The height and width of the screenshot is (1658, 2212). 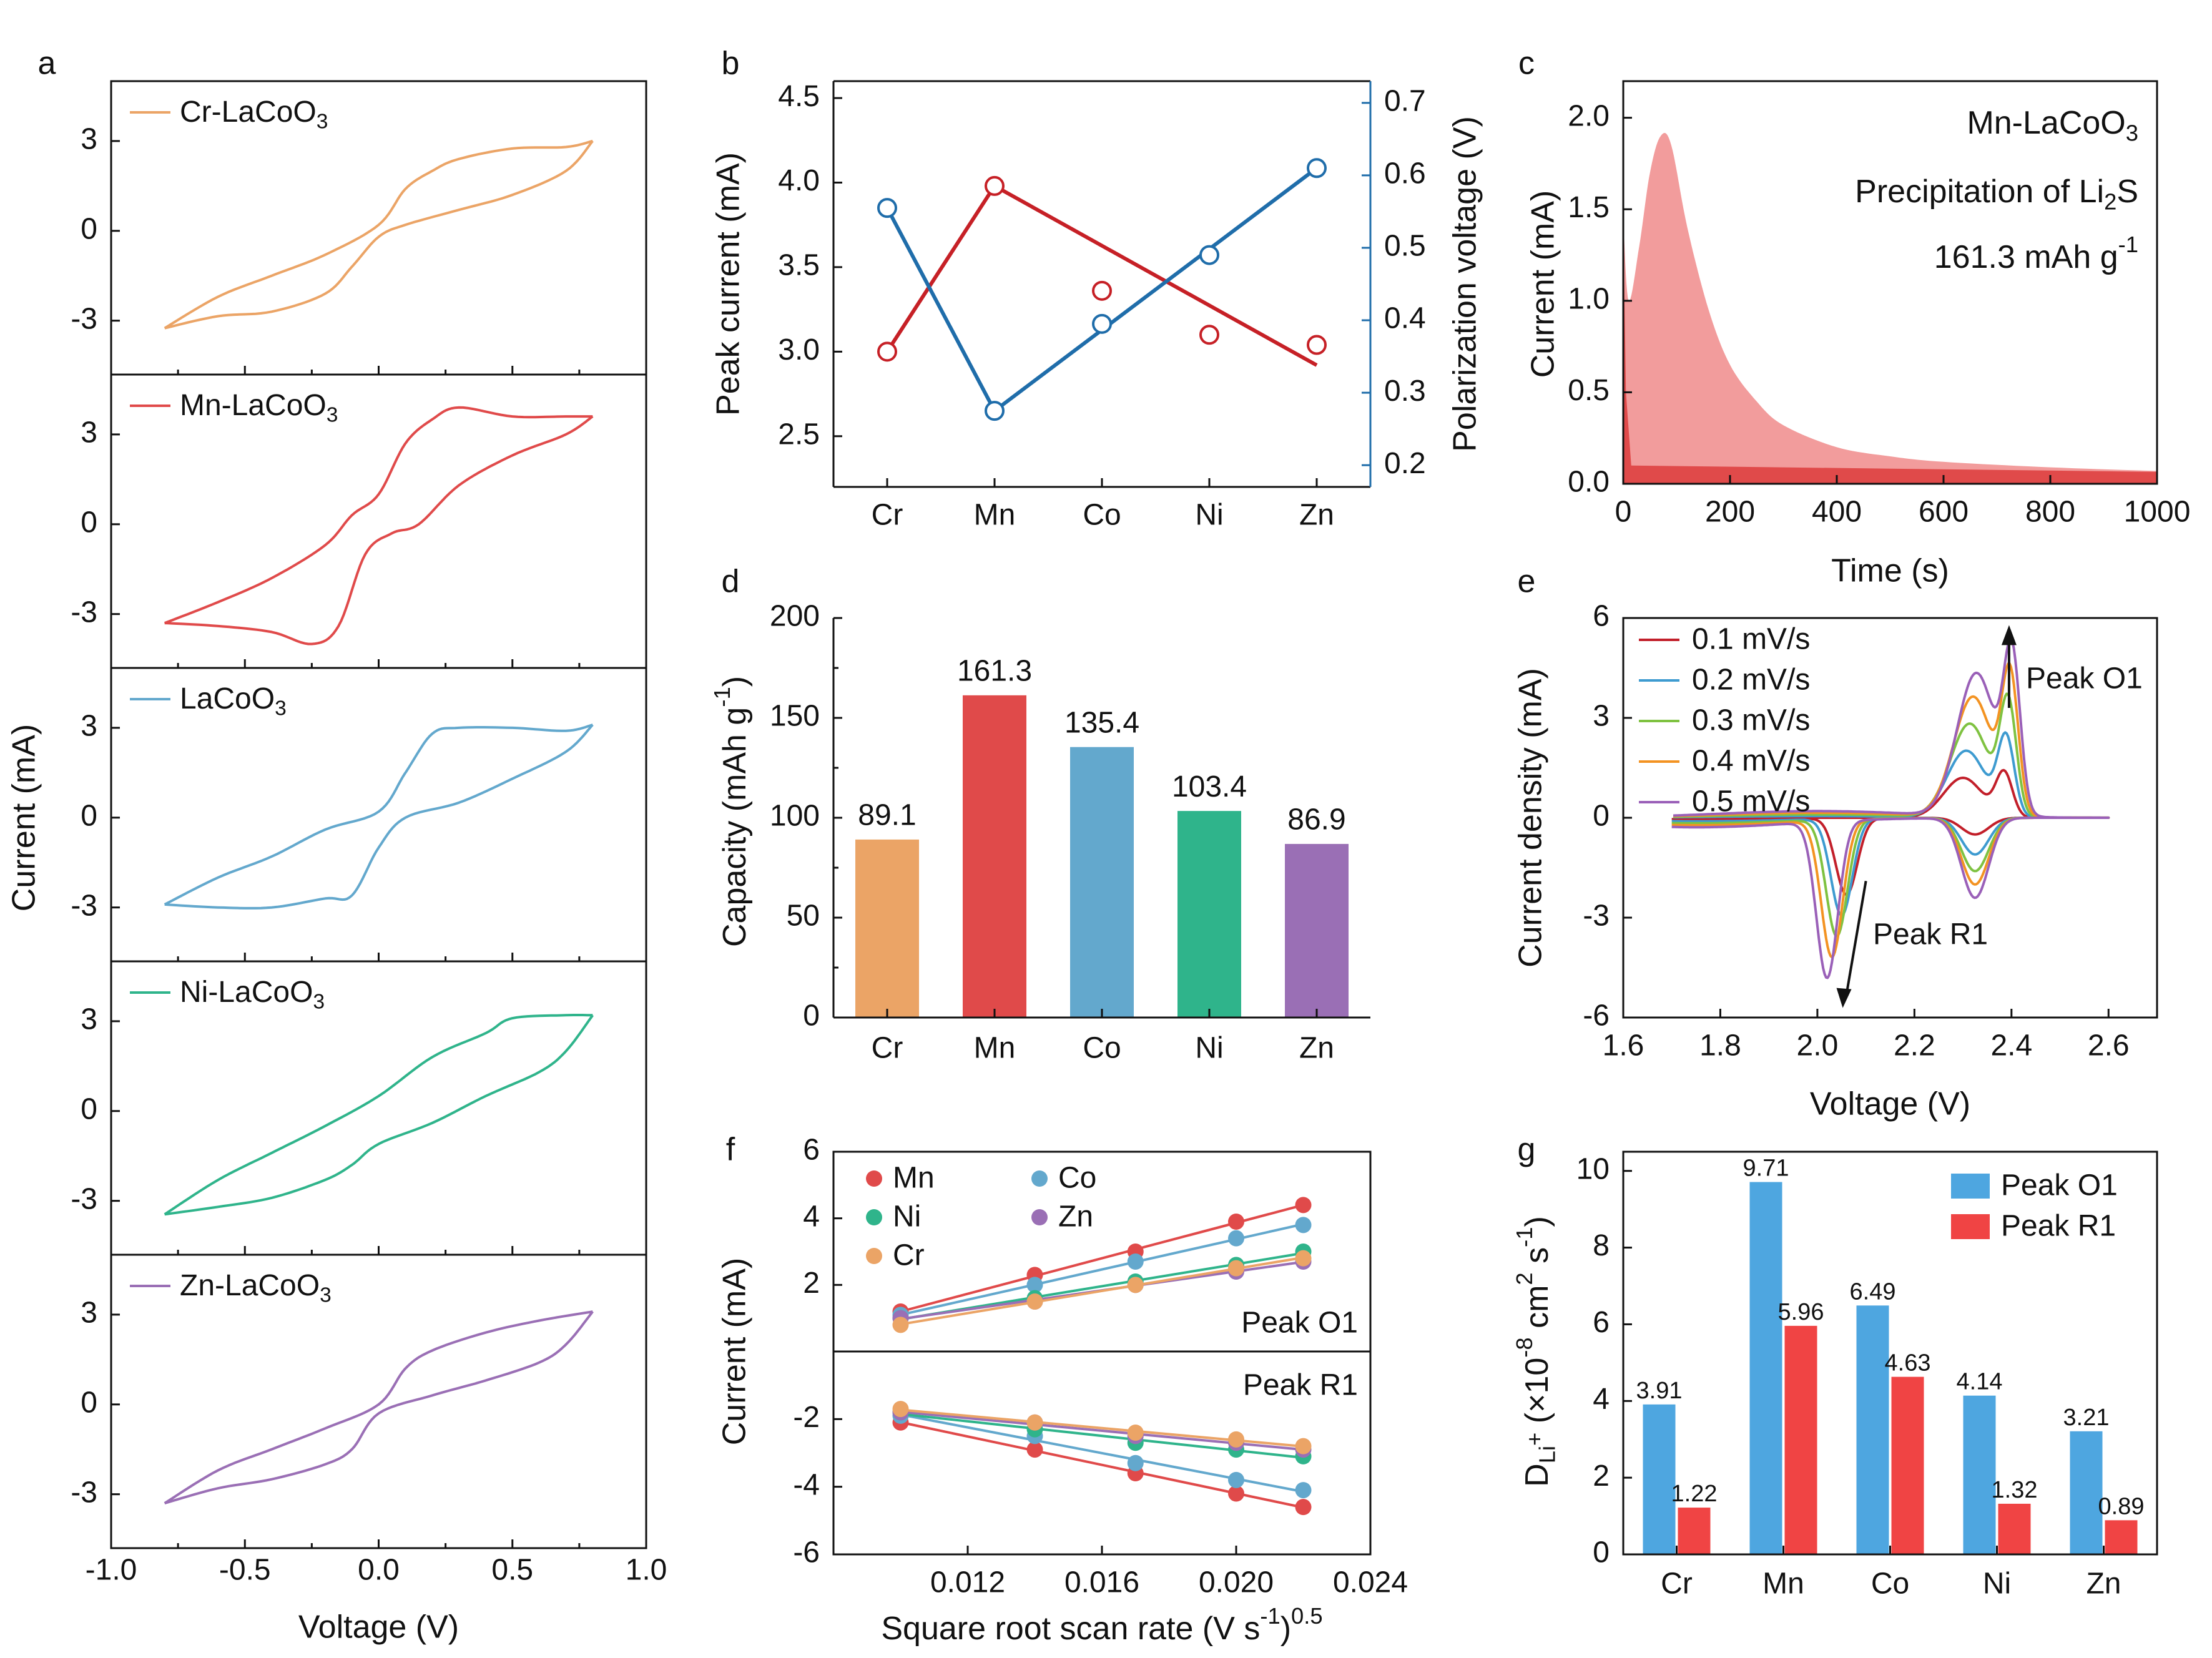 I want to click on x-tick-label: Zn, so click(x=1316, y=1048).